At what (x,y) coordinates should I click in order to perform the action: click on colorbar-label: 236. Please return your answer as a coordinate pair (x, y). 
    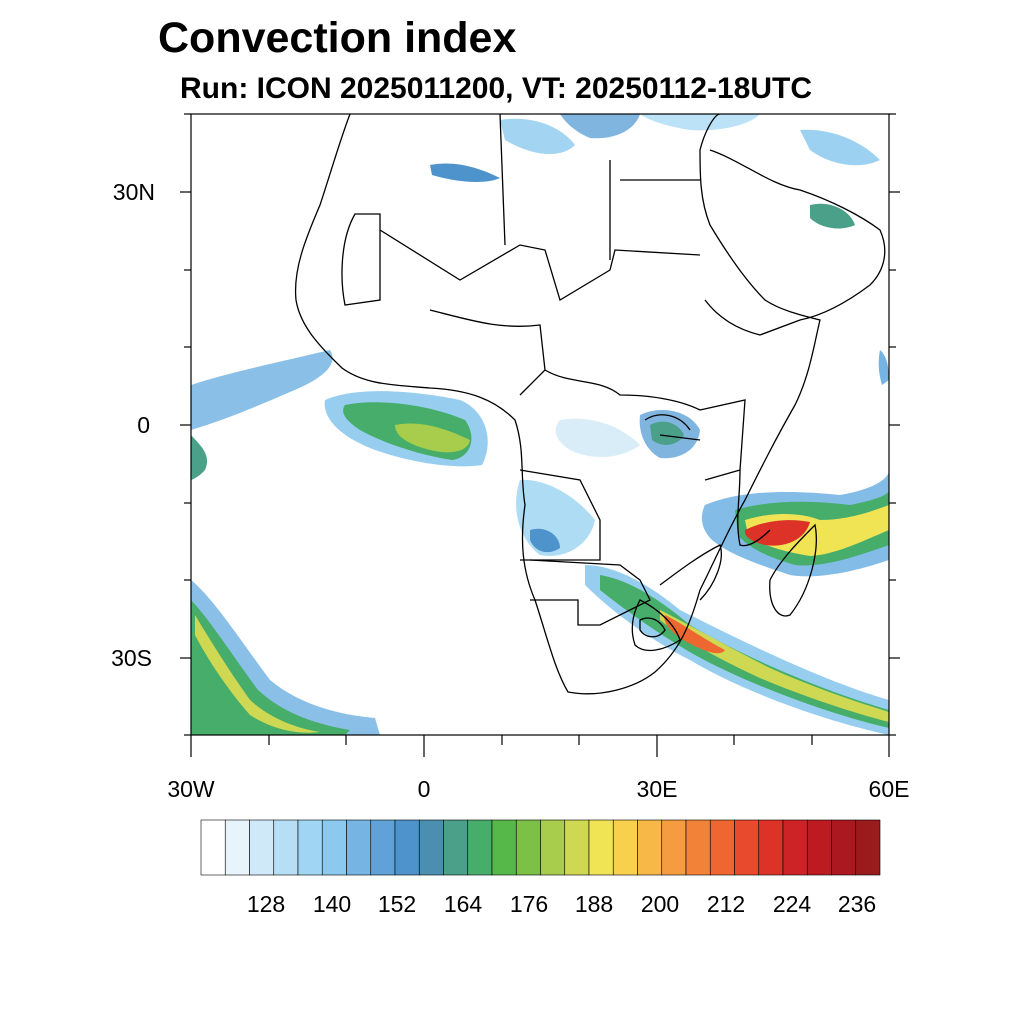
    Looking at the image, I should click on (857, 904).